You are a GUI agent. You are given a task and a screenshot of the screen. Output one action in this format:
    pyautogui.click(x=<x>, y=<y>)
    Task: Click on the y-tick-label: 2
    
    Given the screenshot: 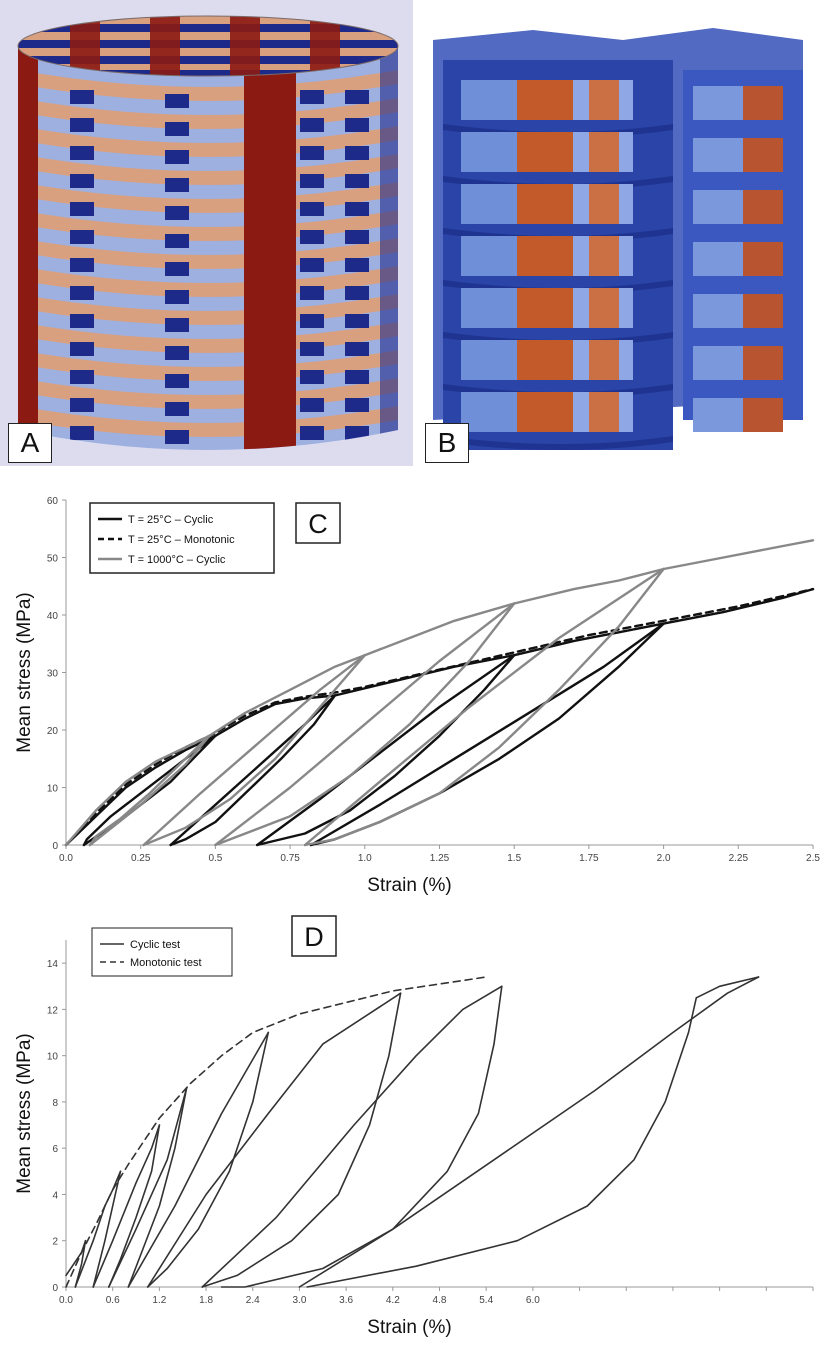 What is the action you would take?
    pyautogui.click(x=55, y=1242)
    